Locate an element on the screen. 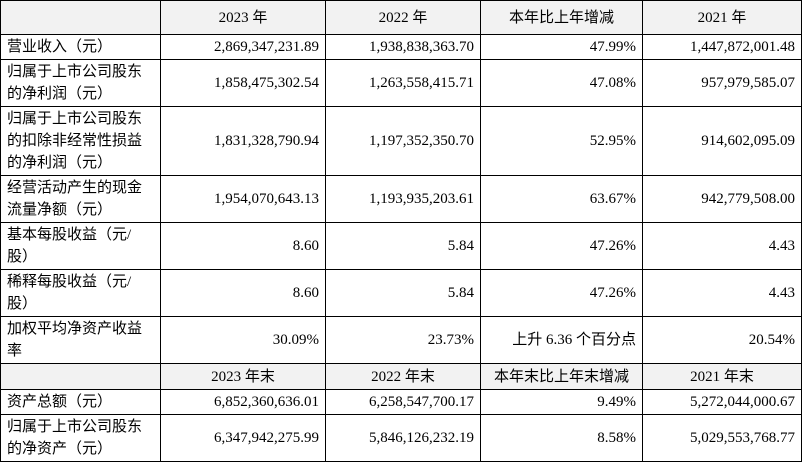  row-label: 基本每股收益（元/股） is located at coordinates (80, 246).